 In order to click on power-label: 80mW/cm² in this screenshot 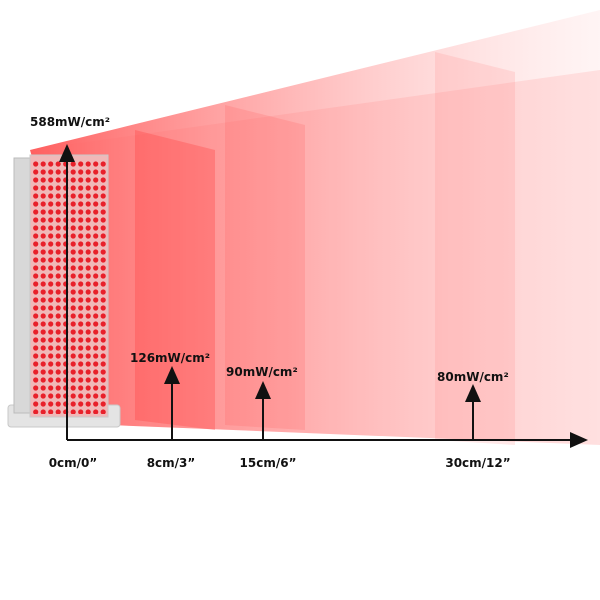, I will do `click(473, 377)`.